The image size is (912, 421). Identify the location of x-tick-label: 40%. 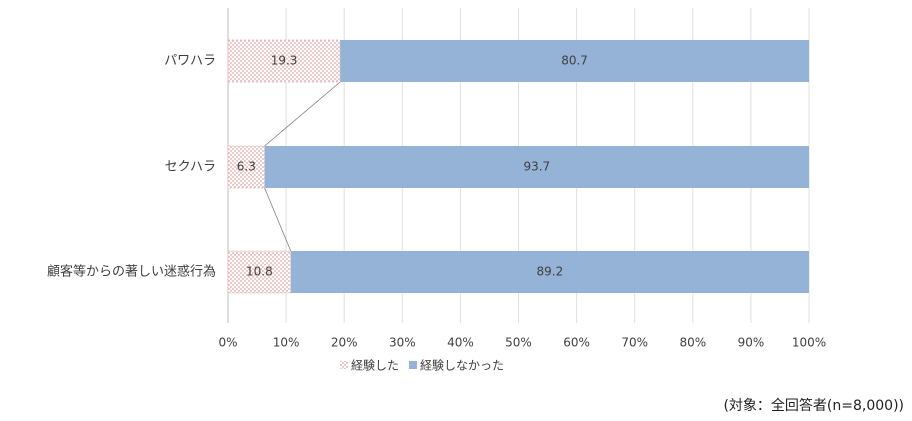
(460, 343).